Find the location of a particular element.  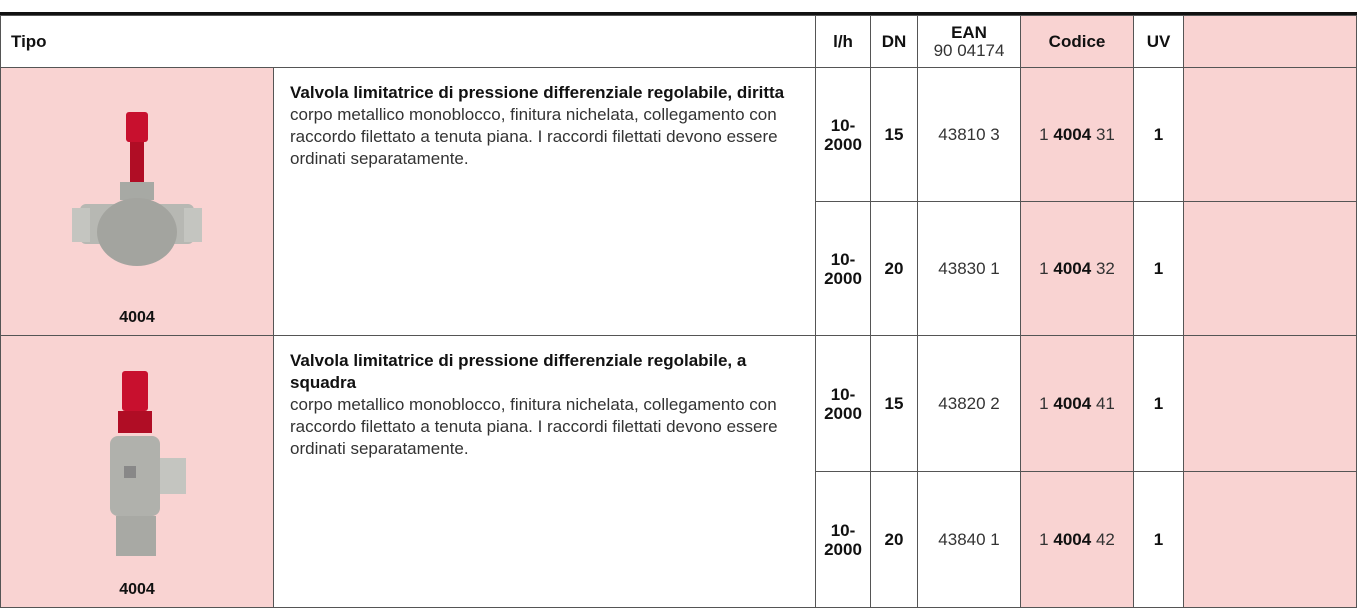

code-suffix: 31 is located at coordinates (1105, 134).